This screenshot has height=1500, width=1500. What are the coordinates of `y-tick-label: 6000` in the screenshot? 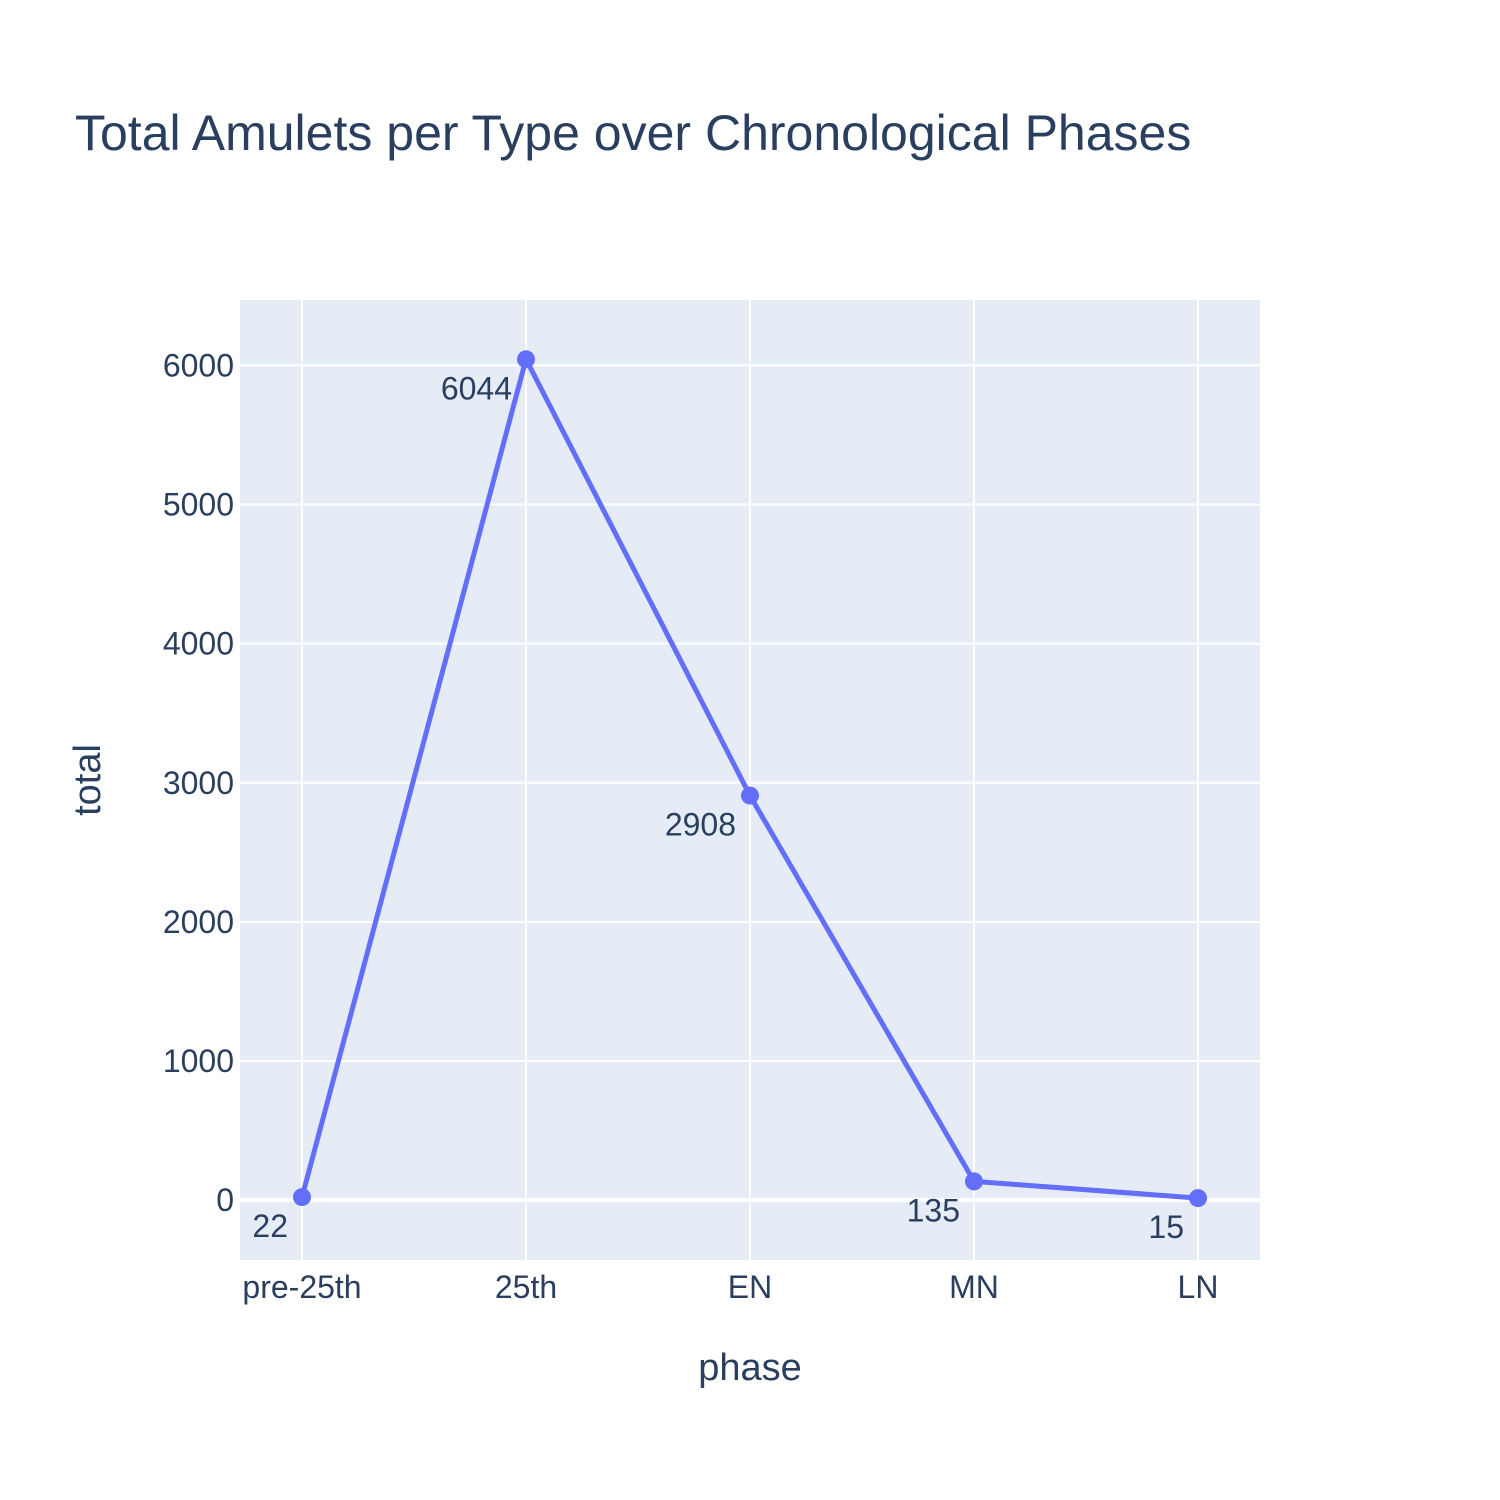 It's located at (198, 365).